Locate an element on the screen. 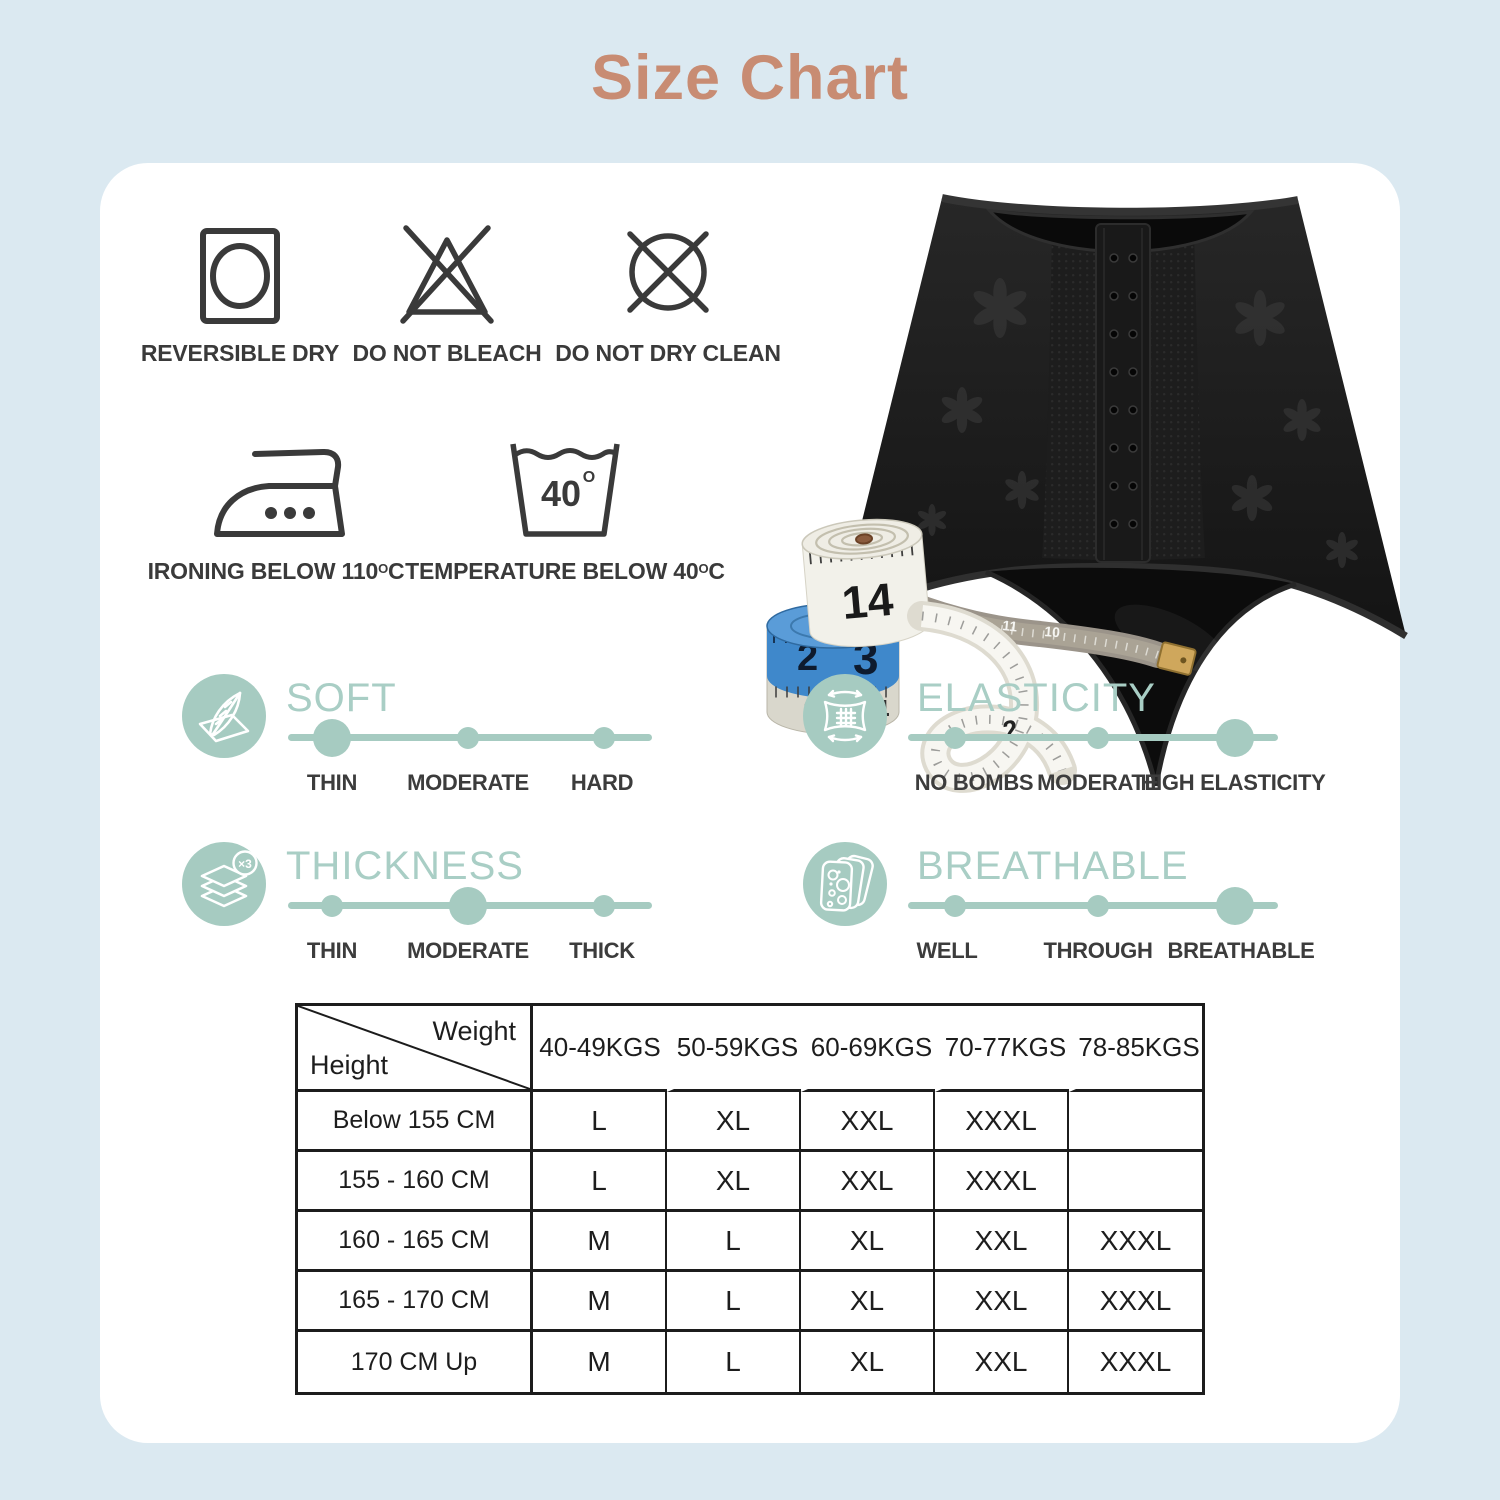 The width and height of the screenshot is (1500, 1500). care-label-reversible-dry: REVERSIBLE DRY is located at coordinates (240, 353).